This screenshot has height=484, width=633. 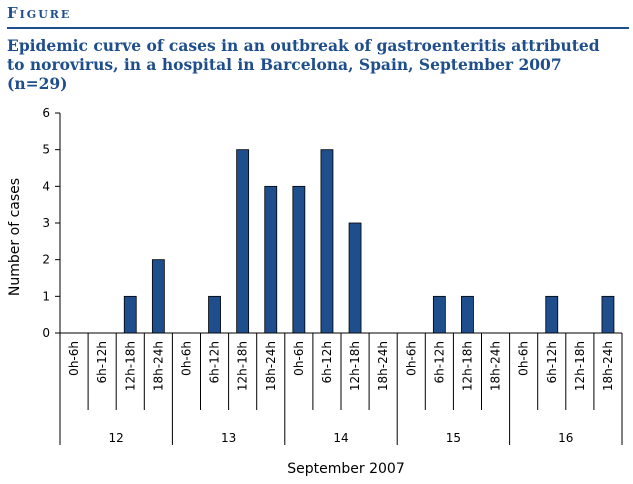 What do you see at coordinates (46, 333) in the screenshot?
I see `y-tick-label: 0` at bounding box center [46, 333].